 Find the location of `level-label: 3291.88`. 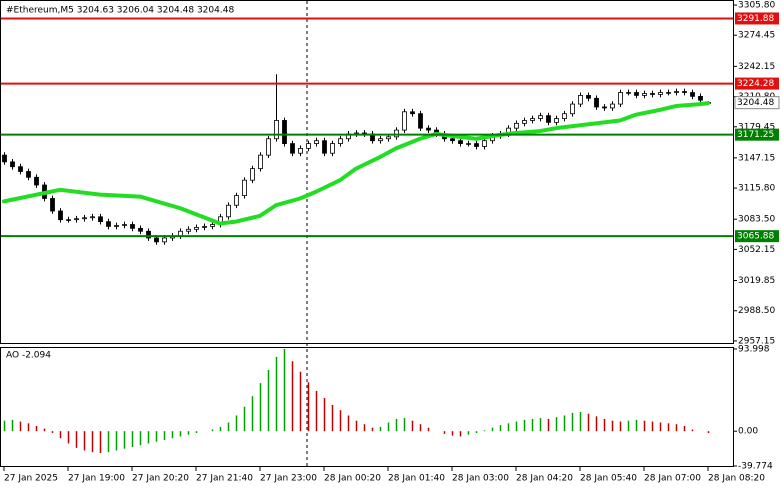

level-label: 3291.88 is located at coordinates (755, 19).